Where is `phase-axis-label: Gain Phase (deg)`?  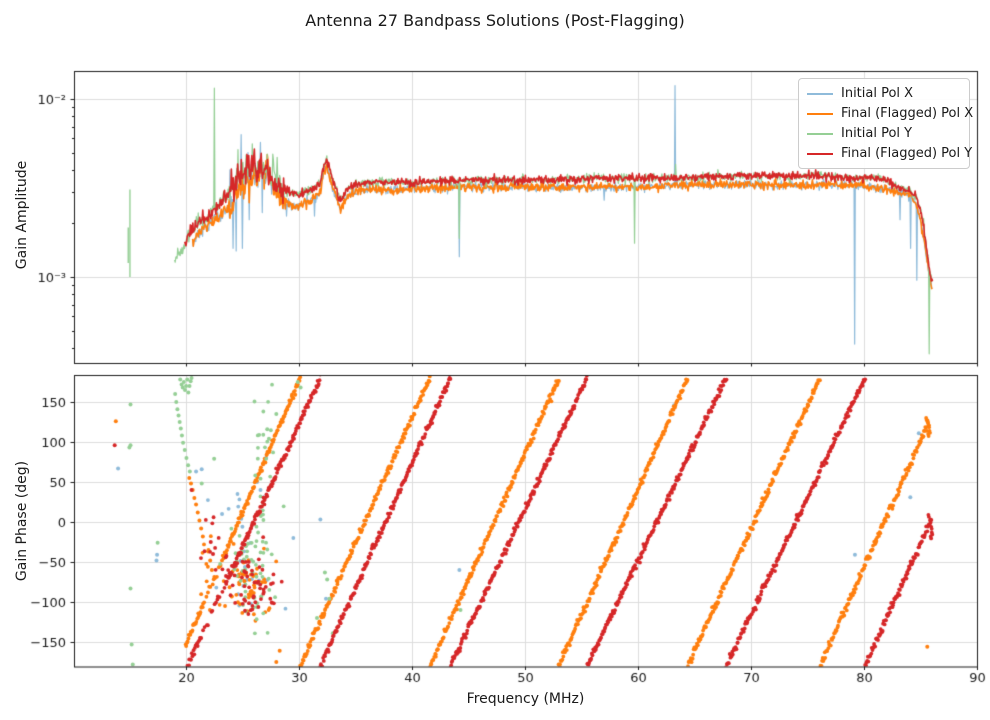 phase-axis-label: Gain Phase (deg) is located at coordinates (22, 521).